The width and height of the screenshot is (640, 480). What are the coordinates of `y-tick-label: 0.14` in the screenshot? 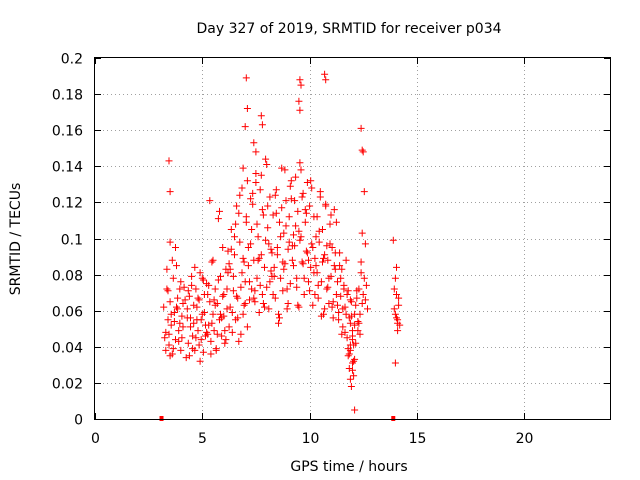 It's located at (67, 168).